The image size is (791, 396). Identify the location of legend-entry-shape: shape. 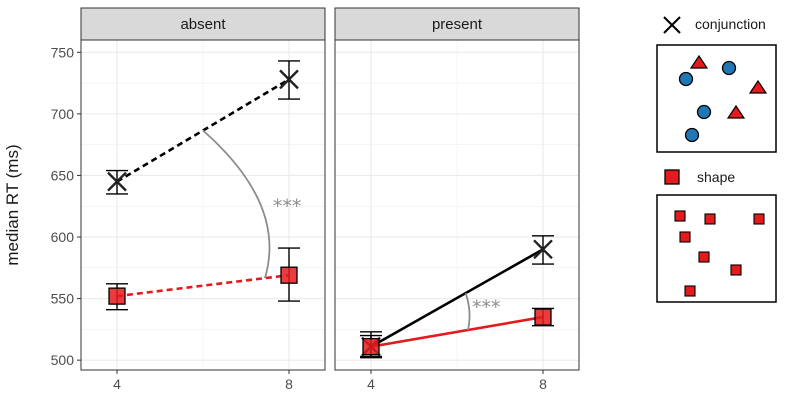
(700, 177).